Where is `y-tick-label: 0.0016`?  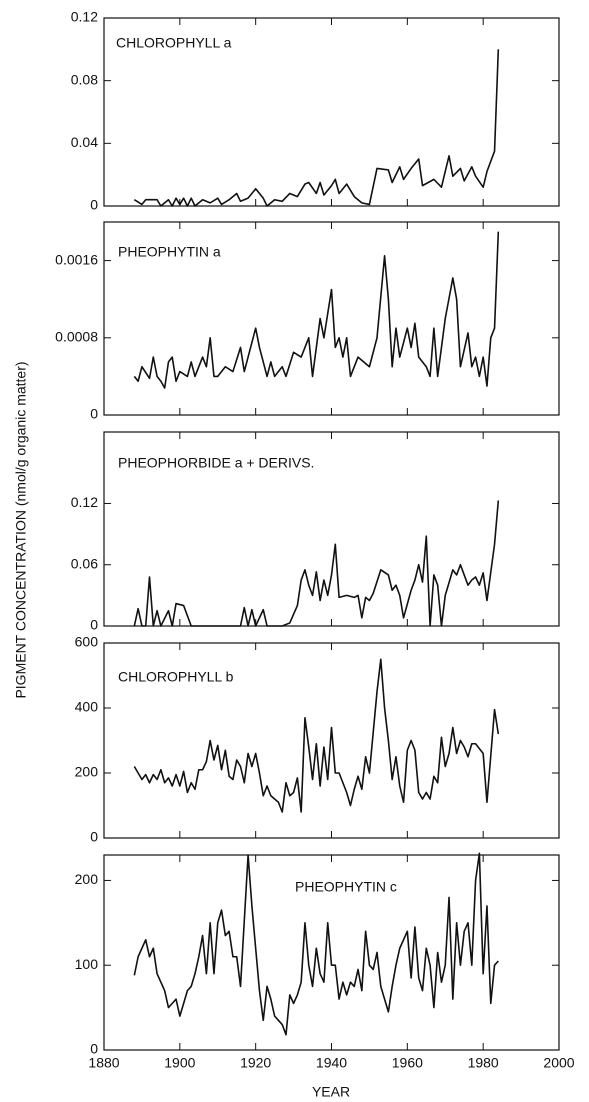
y-tick-label: 0.0016 is located at coordinates (76, 259).